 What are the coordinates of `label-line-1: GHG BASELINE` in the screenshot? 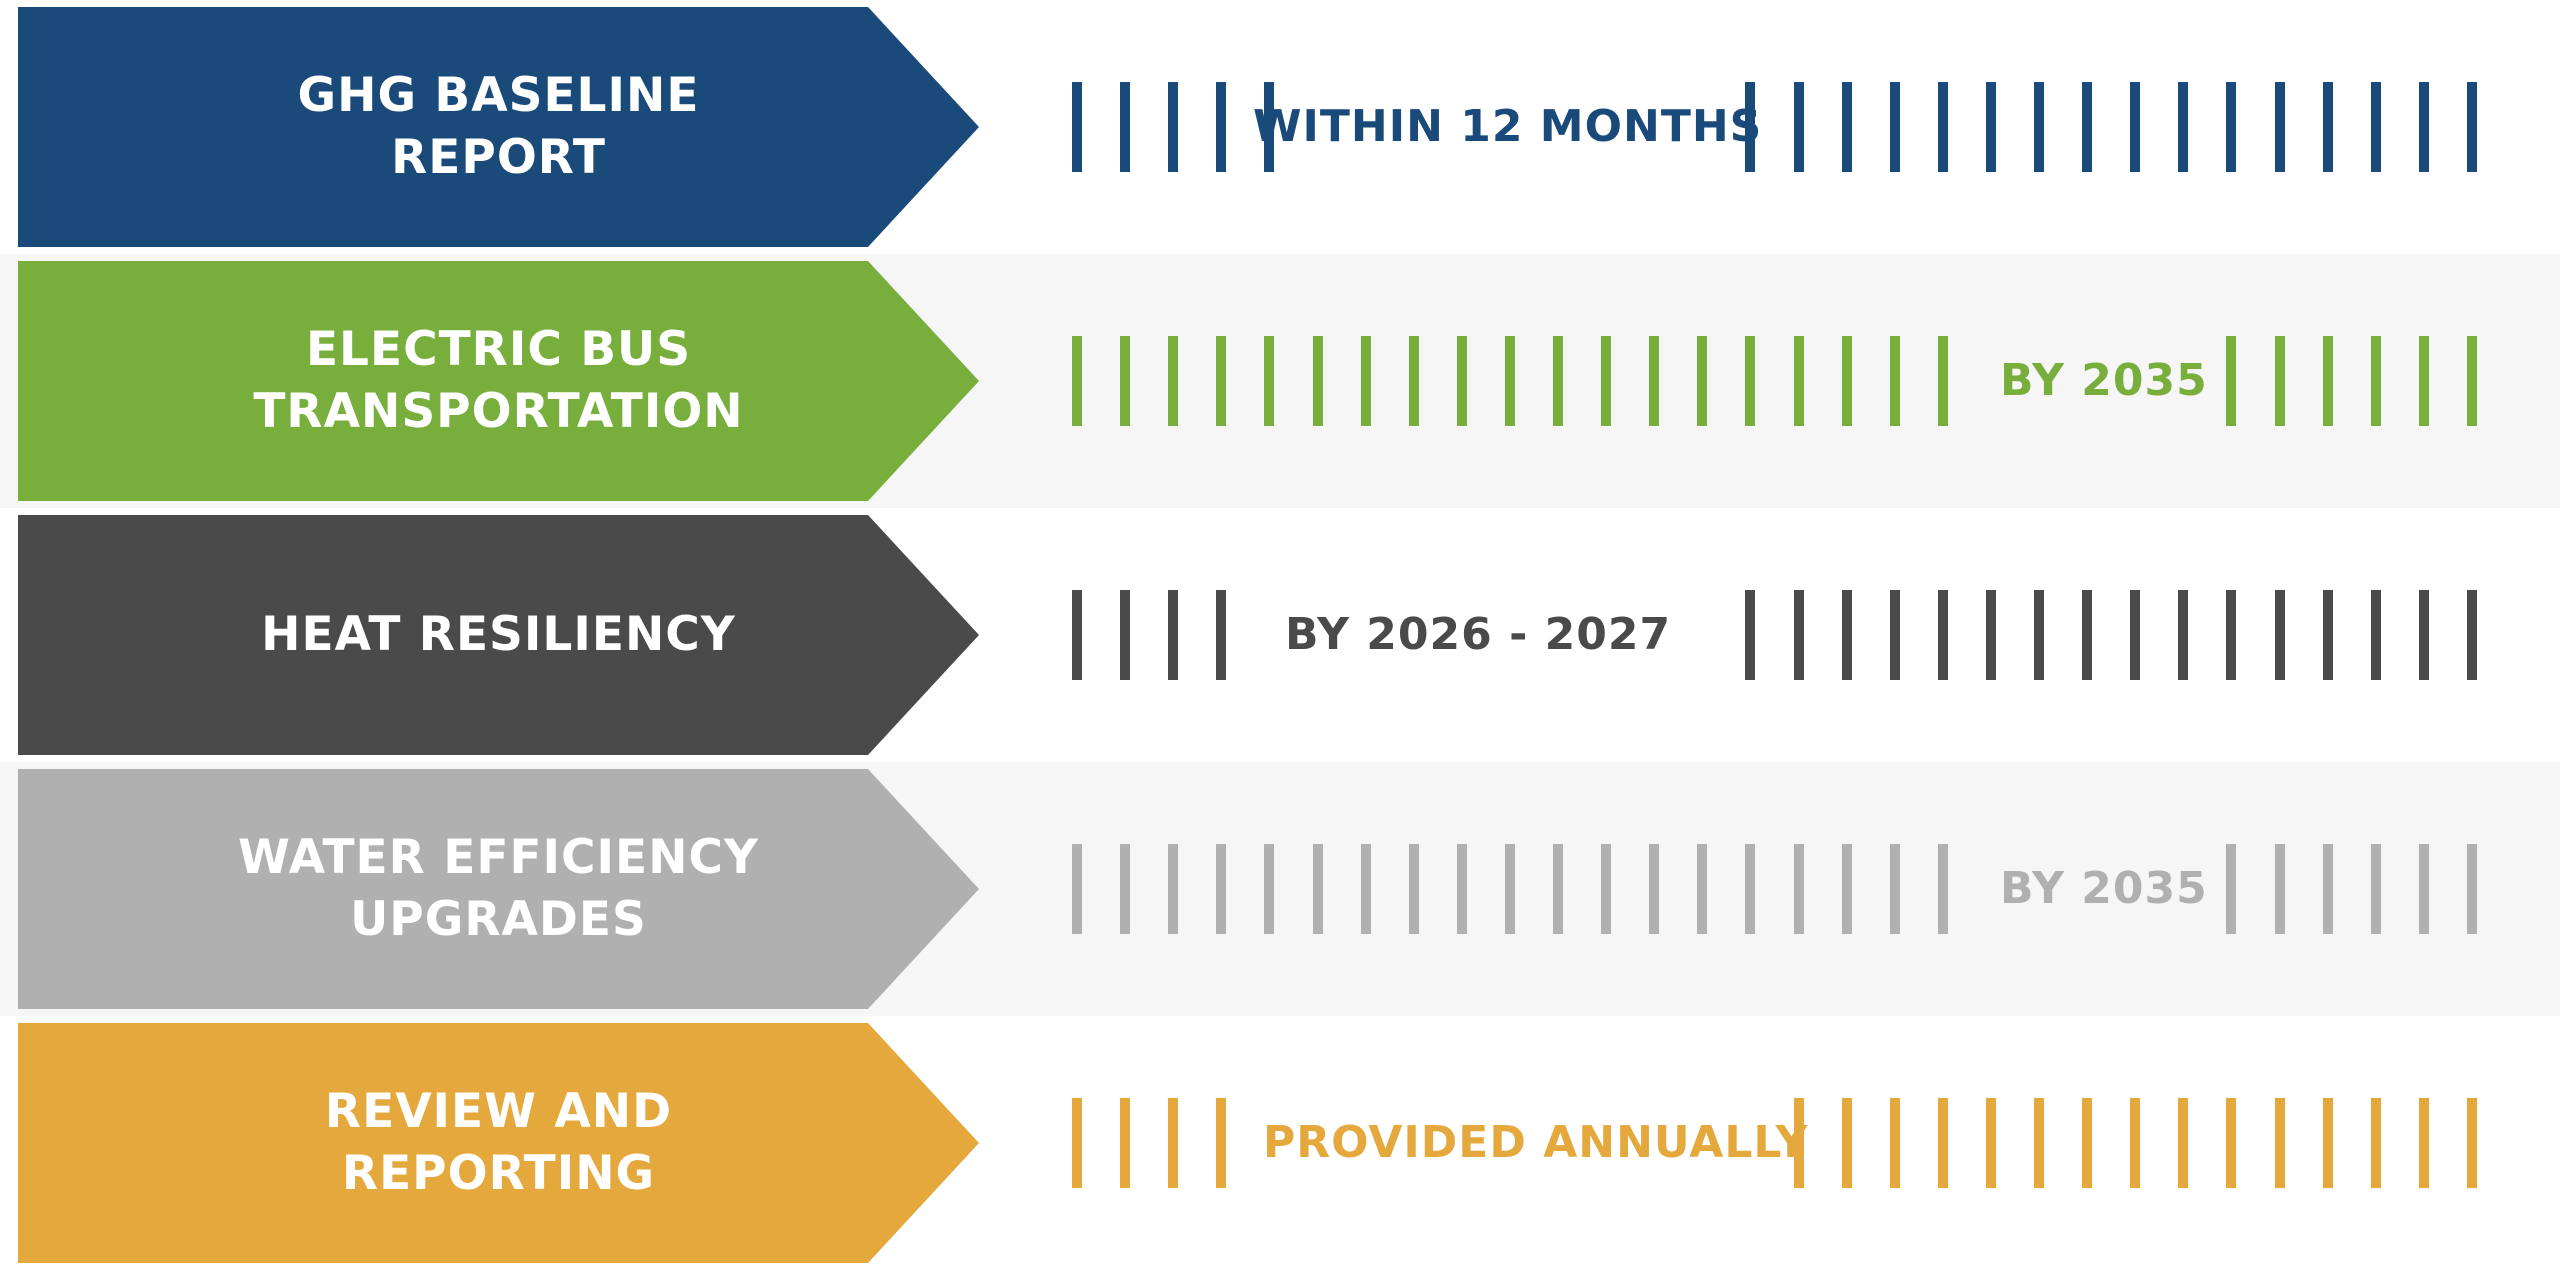 It's located at (498, 95).